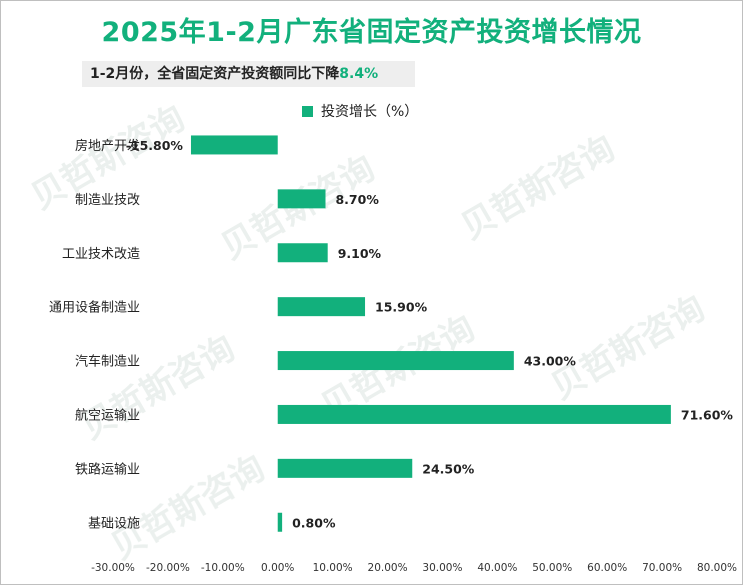  What do you see at coordinates (370, 112) in the screenshot?
I see `legend-label: 投资增长（%）` at bounding box center [370, 112].